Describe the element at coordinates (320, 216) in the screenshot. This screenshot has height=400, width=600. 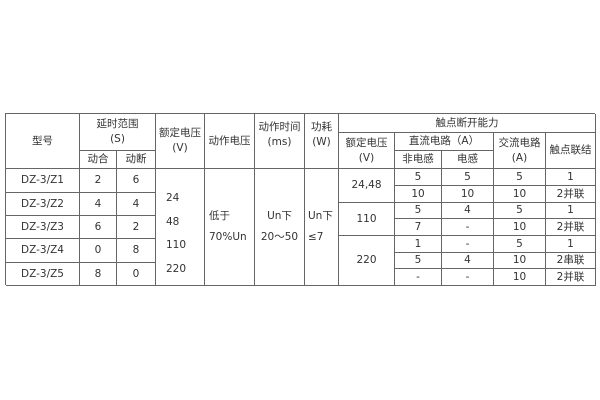
I see `power-line: Un下` at that location.